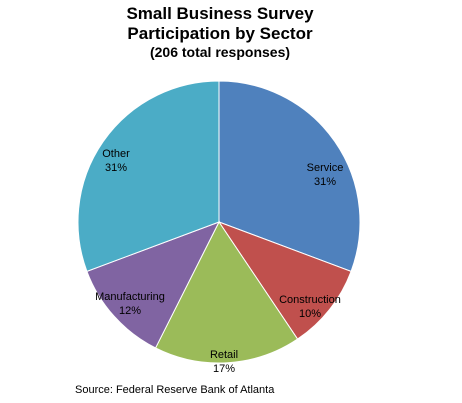  What do you see at coordinates (224, 369) in the screenshot?
I see `slice-percent-retail: 17%` at bounding box center [224, 369].